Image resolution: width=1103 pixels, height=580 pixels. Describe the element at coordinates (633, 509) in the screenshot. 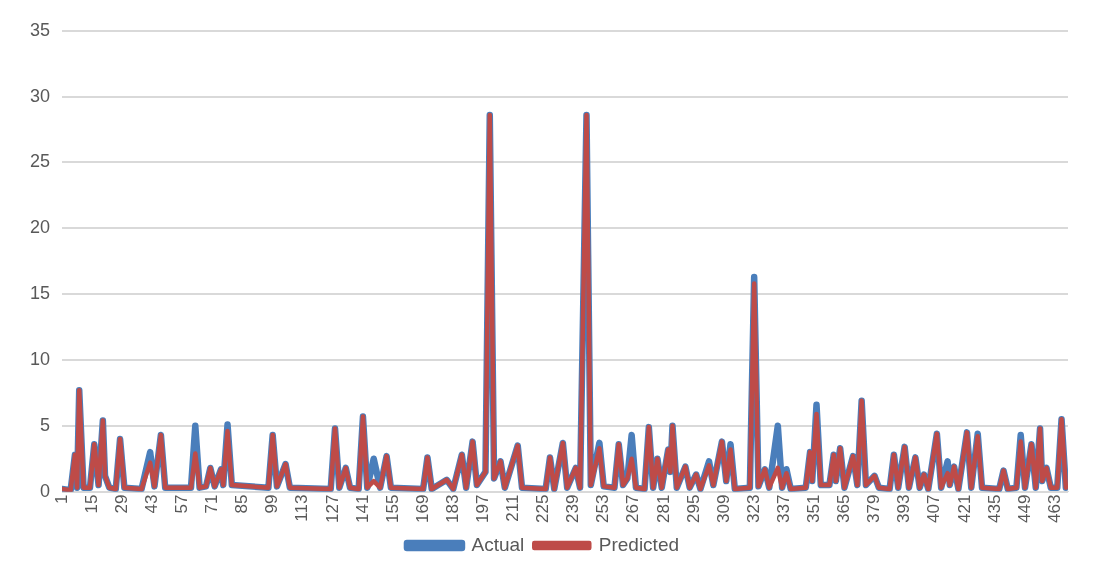

I see `x-tick-label: 267` at that location.